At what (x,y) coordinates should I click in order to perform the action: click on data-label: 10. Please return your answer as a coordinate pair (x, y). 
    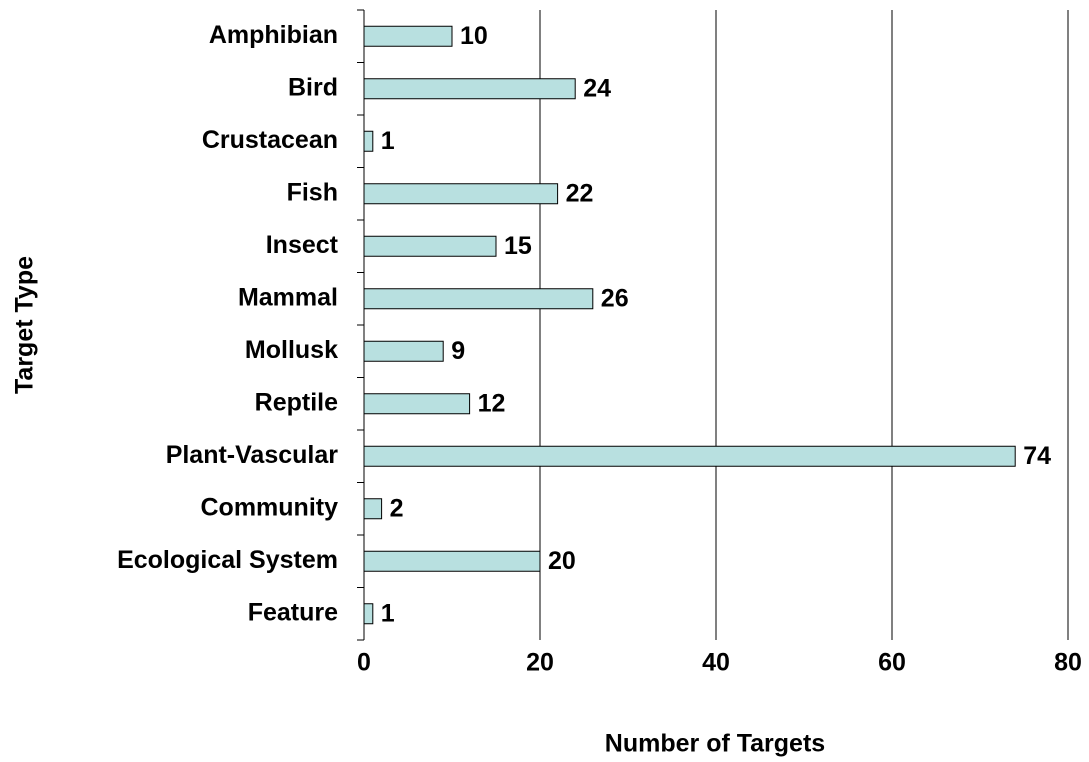
    Looking at the image, I should click on (474, 36).